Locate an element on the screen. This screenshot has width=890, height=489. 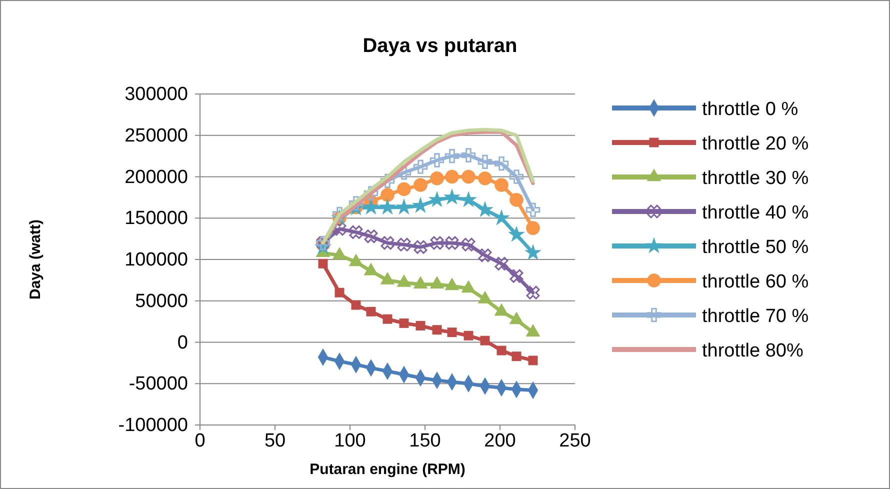
legend-label: throttle 20 % is located at coordinates (755, 144).